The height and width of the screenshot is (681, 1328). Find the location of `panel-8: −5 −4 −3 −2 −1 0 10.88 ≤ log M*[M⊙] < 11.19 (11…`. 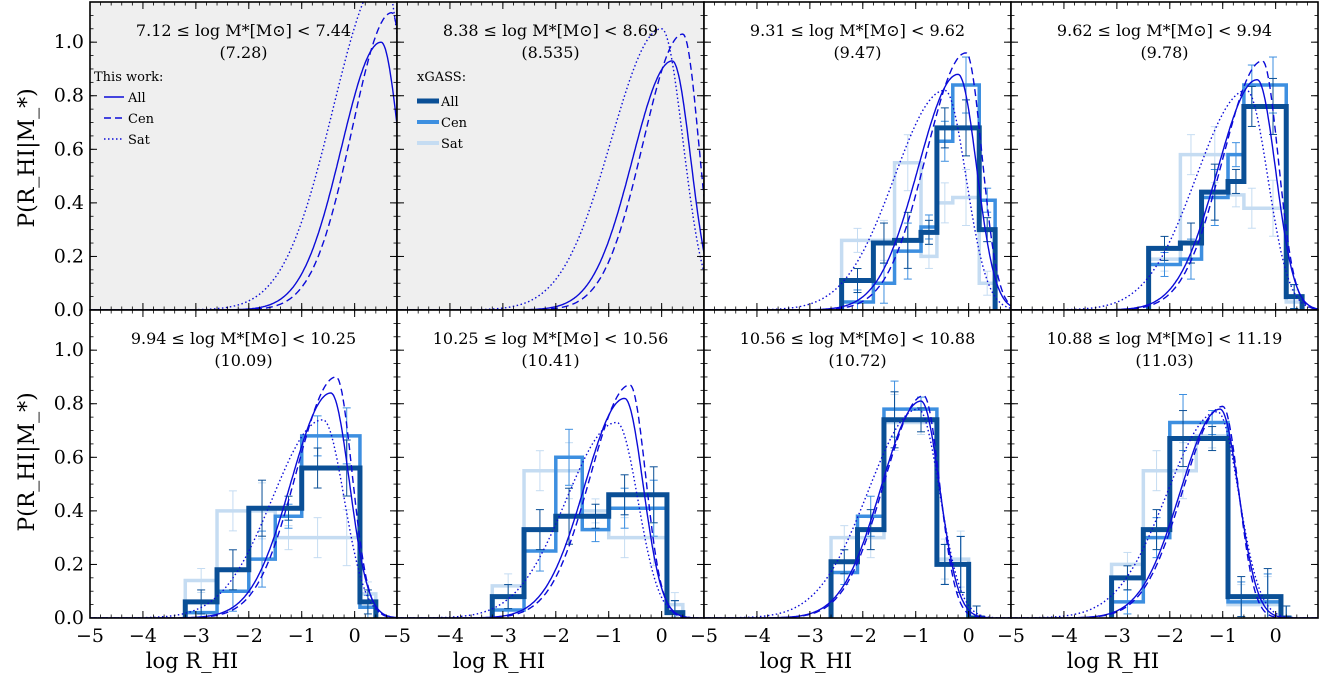

panel-8: −5 −4 −3 −2 −1 0 10.88 ≤ log M*[M⊙] < 11.19 (11… is located at coordinates (1158, 478).